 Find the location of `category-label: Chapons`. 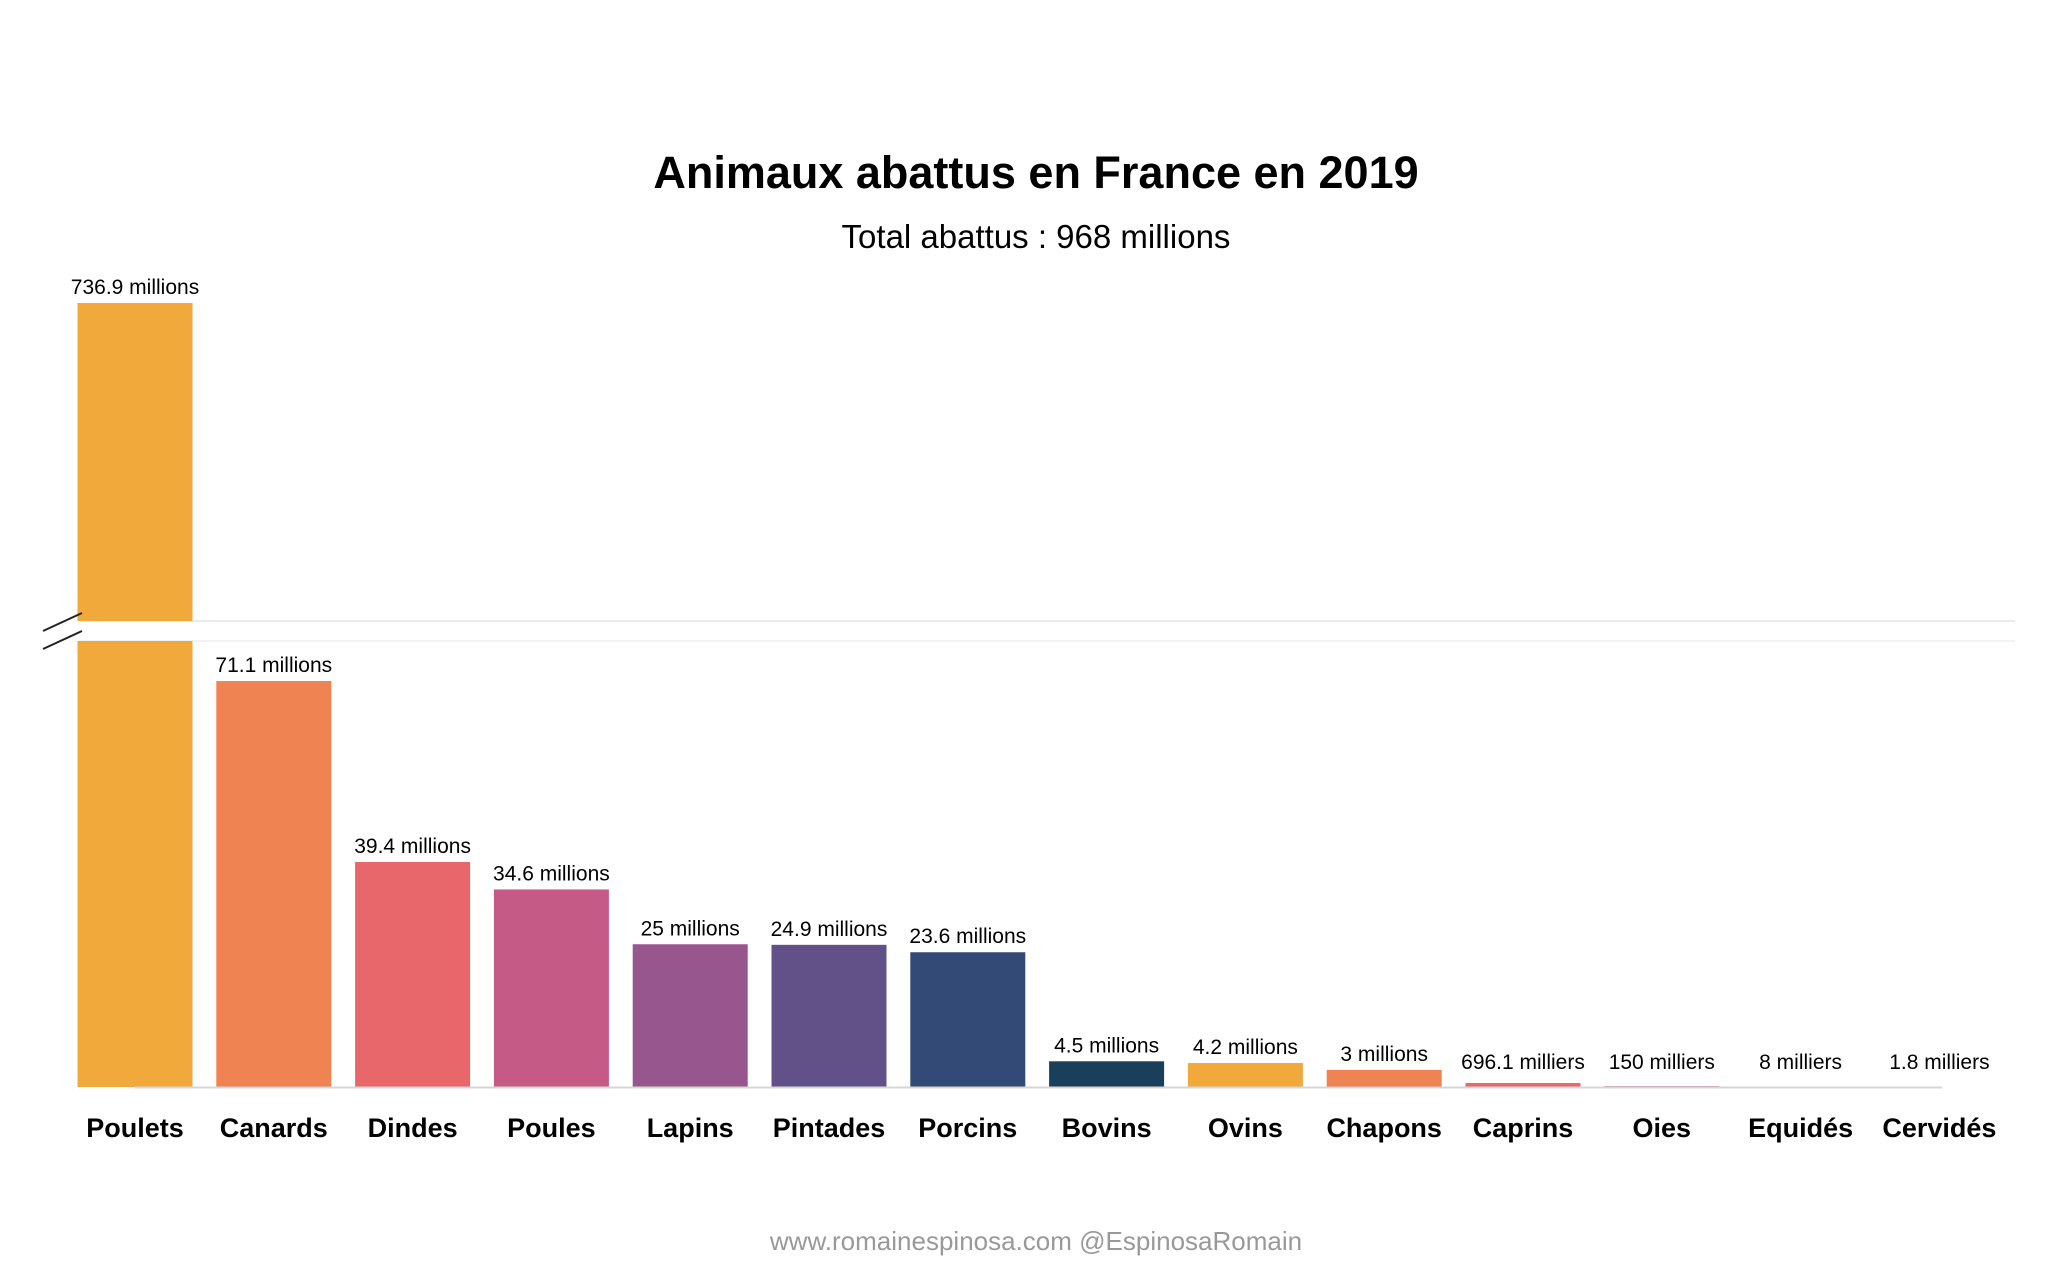

category-label: Chapons is located at coordinates (1384, 1128).